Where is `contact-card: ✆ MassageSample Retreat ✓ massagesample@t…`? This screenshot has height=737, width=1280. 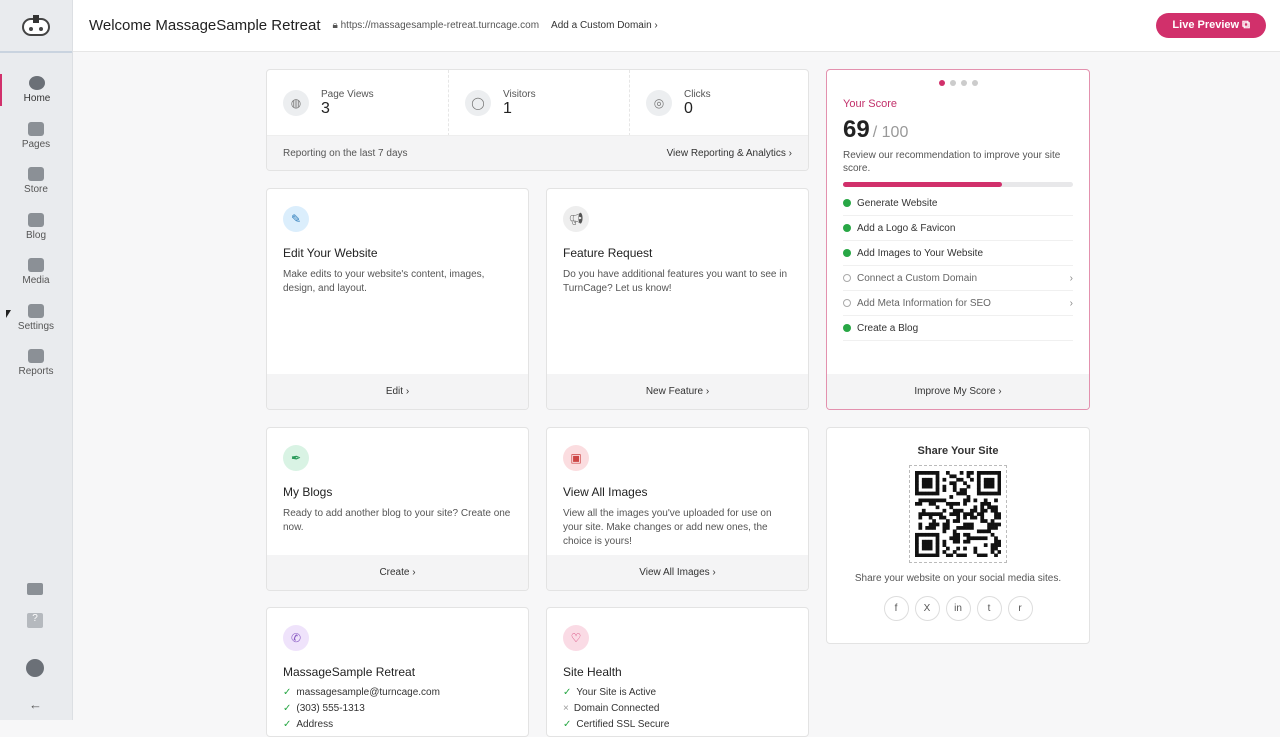
contact-card: ✆ MassageSample Retreat ✓ massagesample@t… is located at coordinates (397, 672).